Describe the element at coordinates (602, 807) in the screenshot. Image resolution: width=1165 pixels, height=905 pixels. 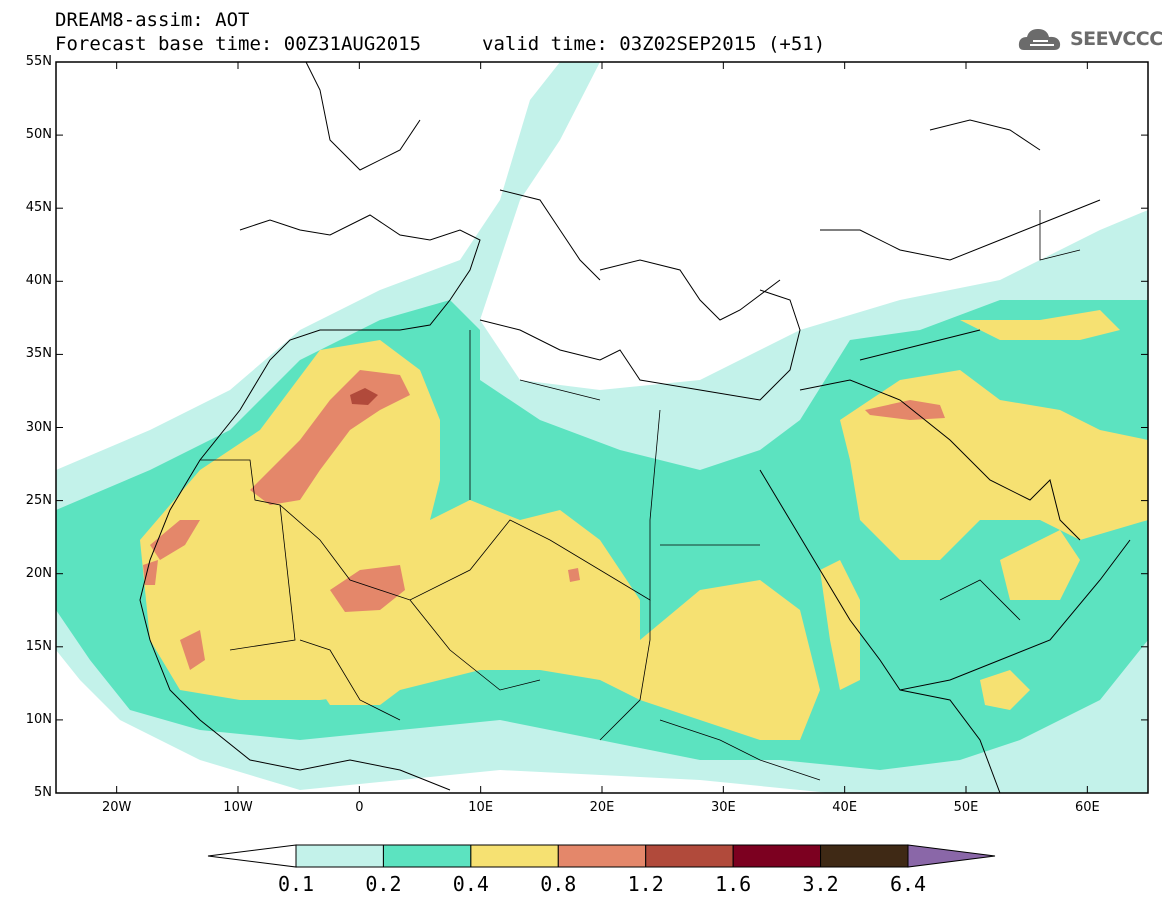
I see `lon-label: 20E` at that location.